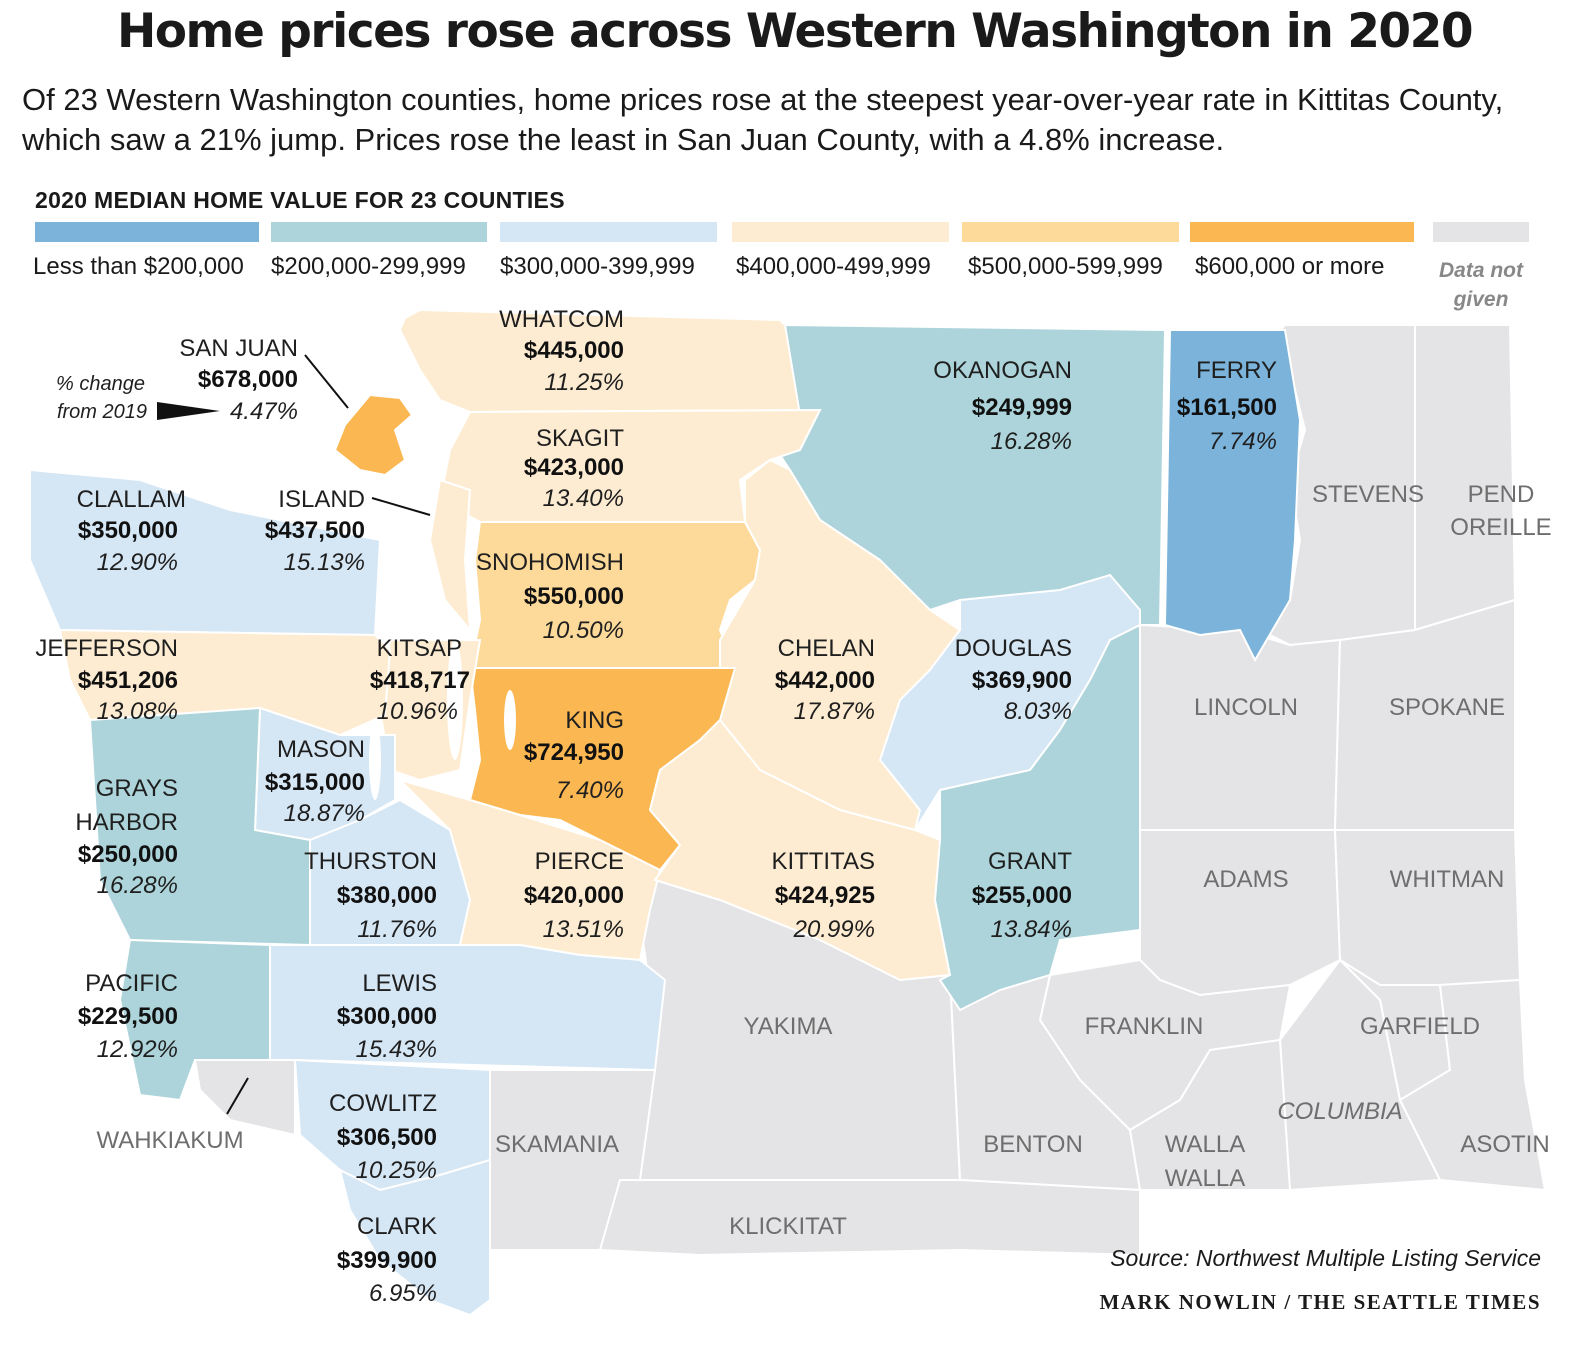  What do you see at coordinates (455, 700) in the screenshot?
I see `puget-sound-channel` at bounding box center [455, 700].